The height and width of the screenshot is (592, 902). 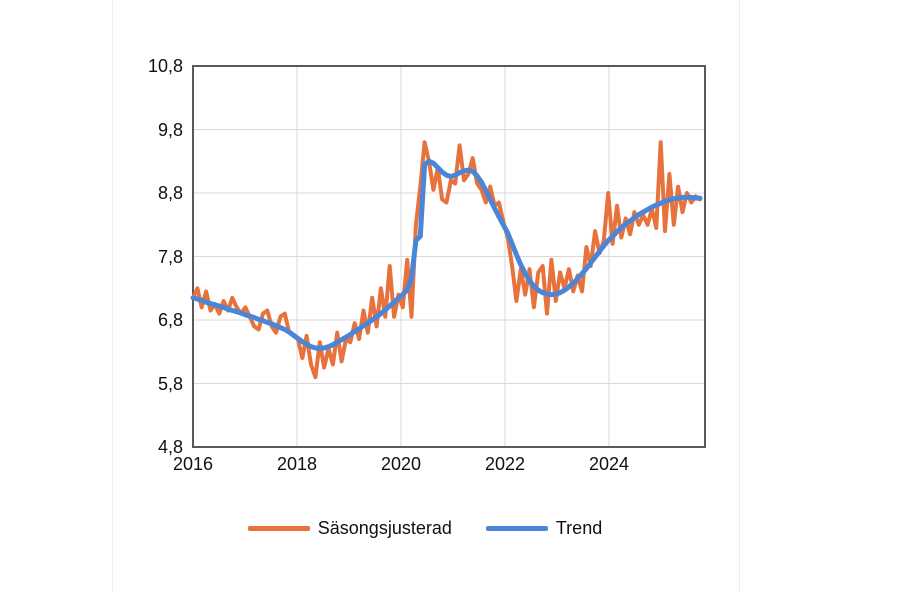 What do you see at coordinates (609, 464) in the screenshot?
I see `x-tick-label: 2024` at bounding box center [609, 464].